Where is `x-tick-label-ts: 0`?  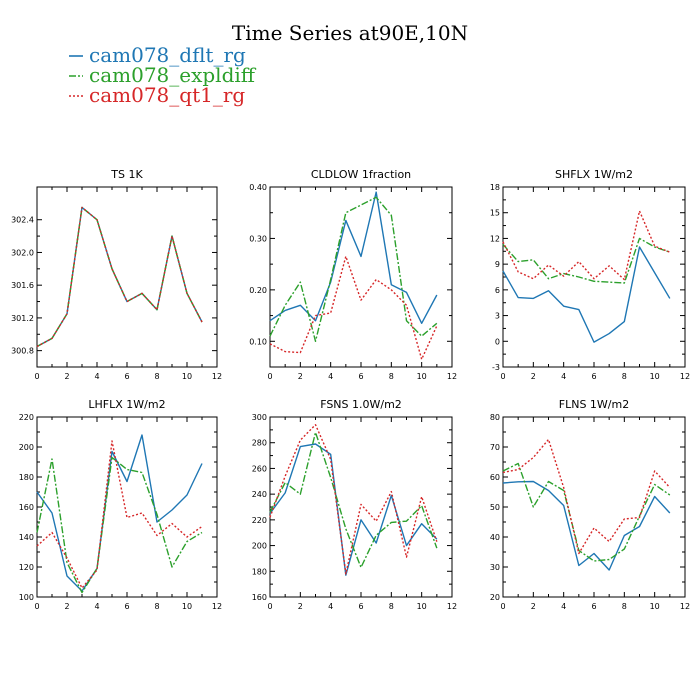 x-tick-label-ts: 0 is located at coordinates (36, 376).